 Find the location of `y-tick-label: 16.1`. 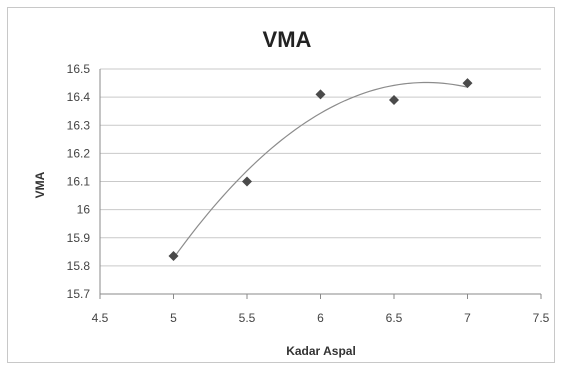

y-tick-label: 16.1 is located at coordinates (79, 182).